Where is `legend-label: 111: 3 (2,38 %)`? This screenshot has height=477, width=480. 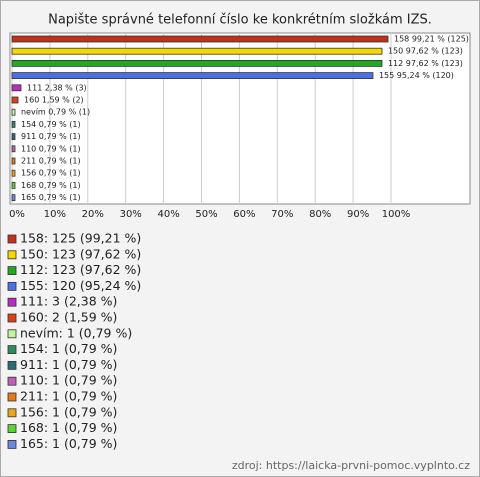 legend-label: 111: 3 (2,38 %) is located at coordinates (68, 301).